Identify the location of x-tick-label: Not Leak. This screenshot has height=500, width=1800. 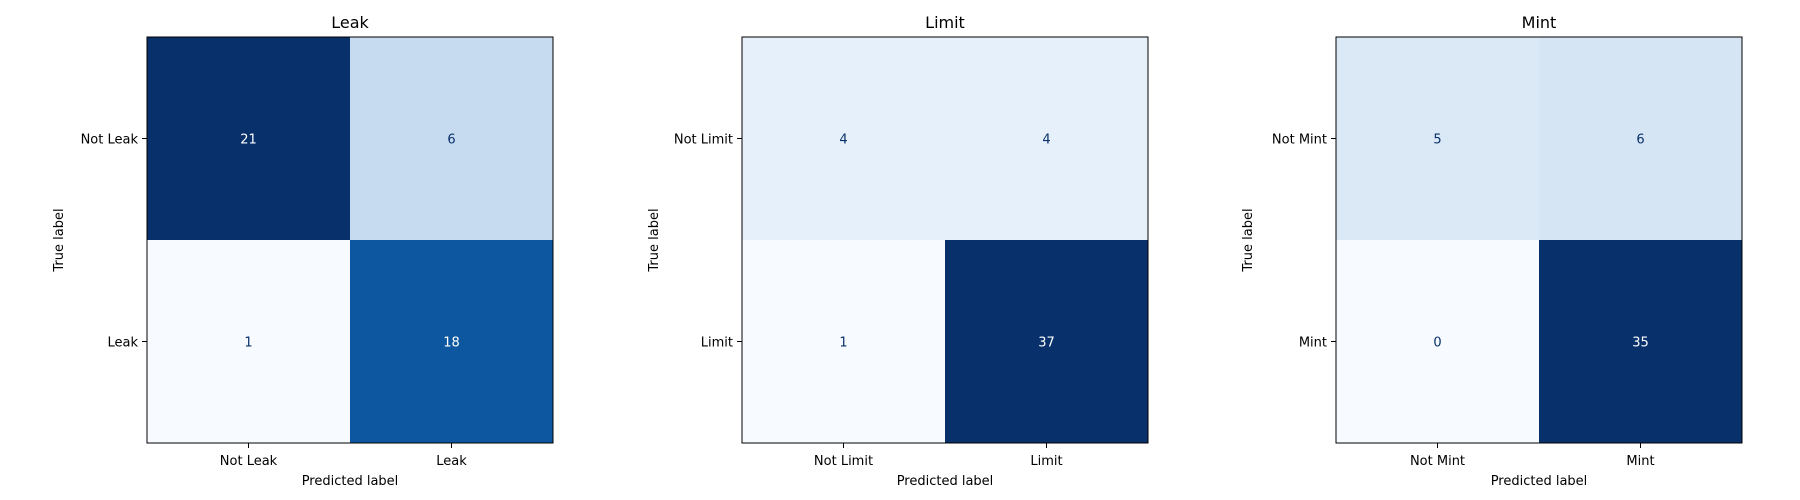
(249, 461).